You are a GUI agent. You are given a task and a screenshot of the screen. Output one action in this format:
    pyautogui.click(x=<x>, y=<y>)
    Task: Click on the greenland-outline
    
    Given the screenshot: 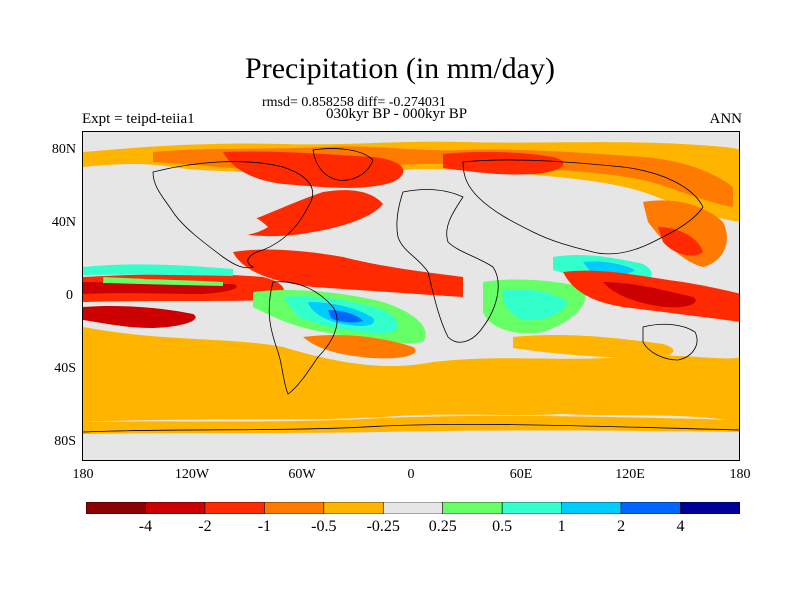 What is the action you would take?
    pyautogui.click(x=343, y=164)
    